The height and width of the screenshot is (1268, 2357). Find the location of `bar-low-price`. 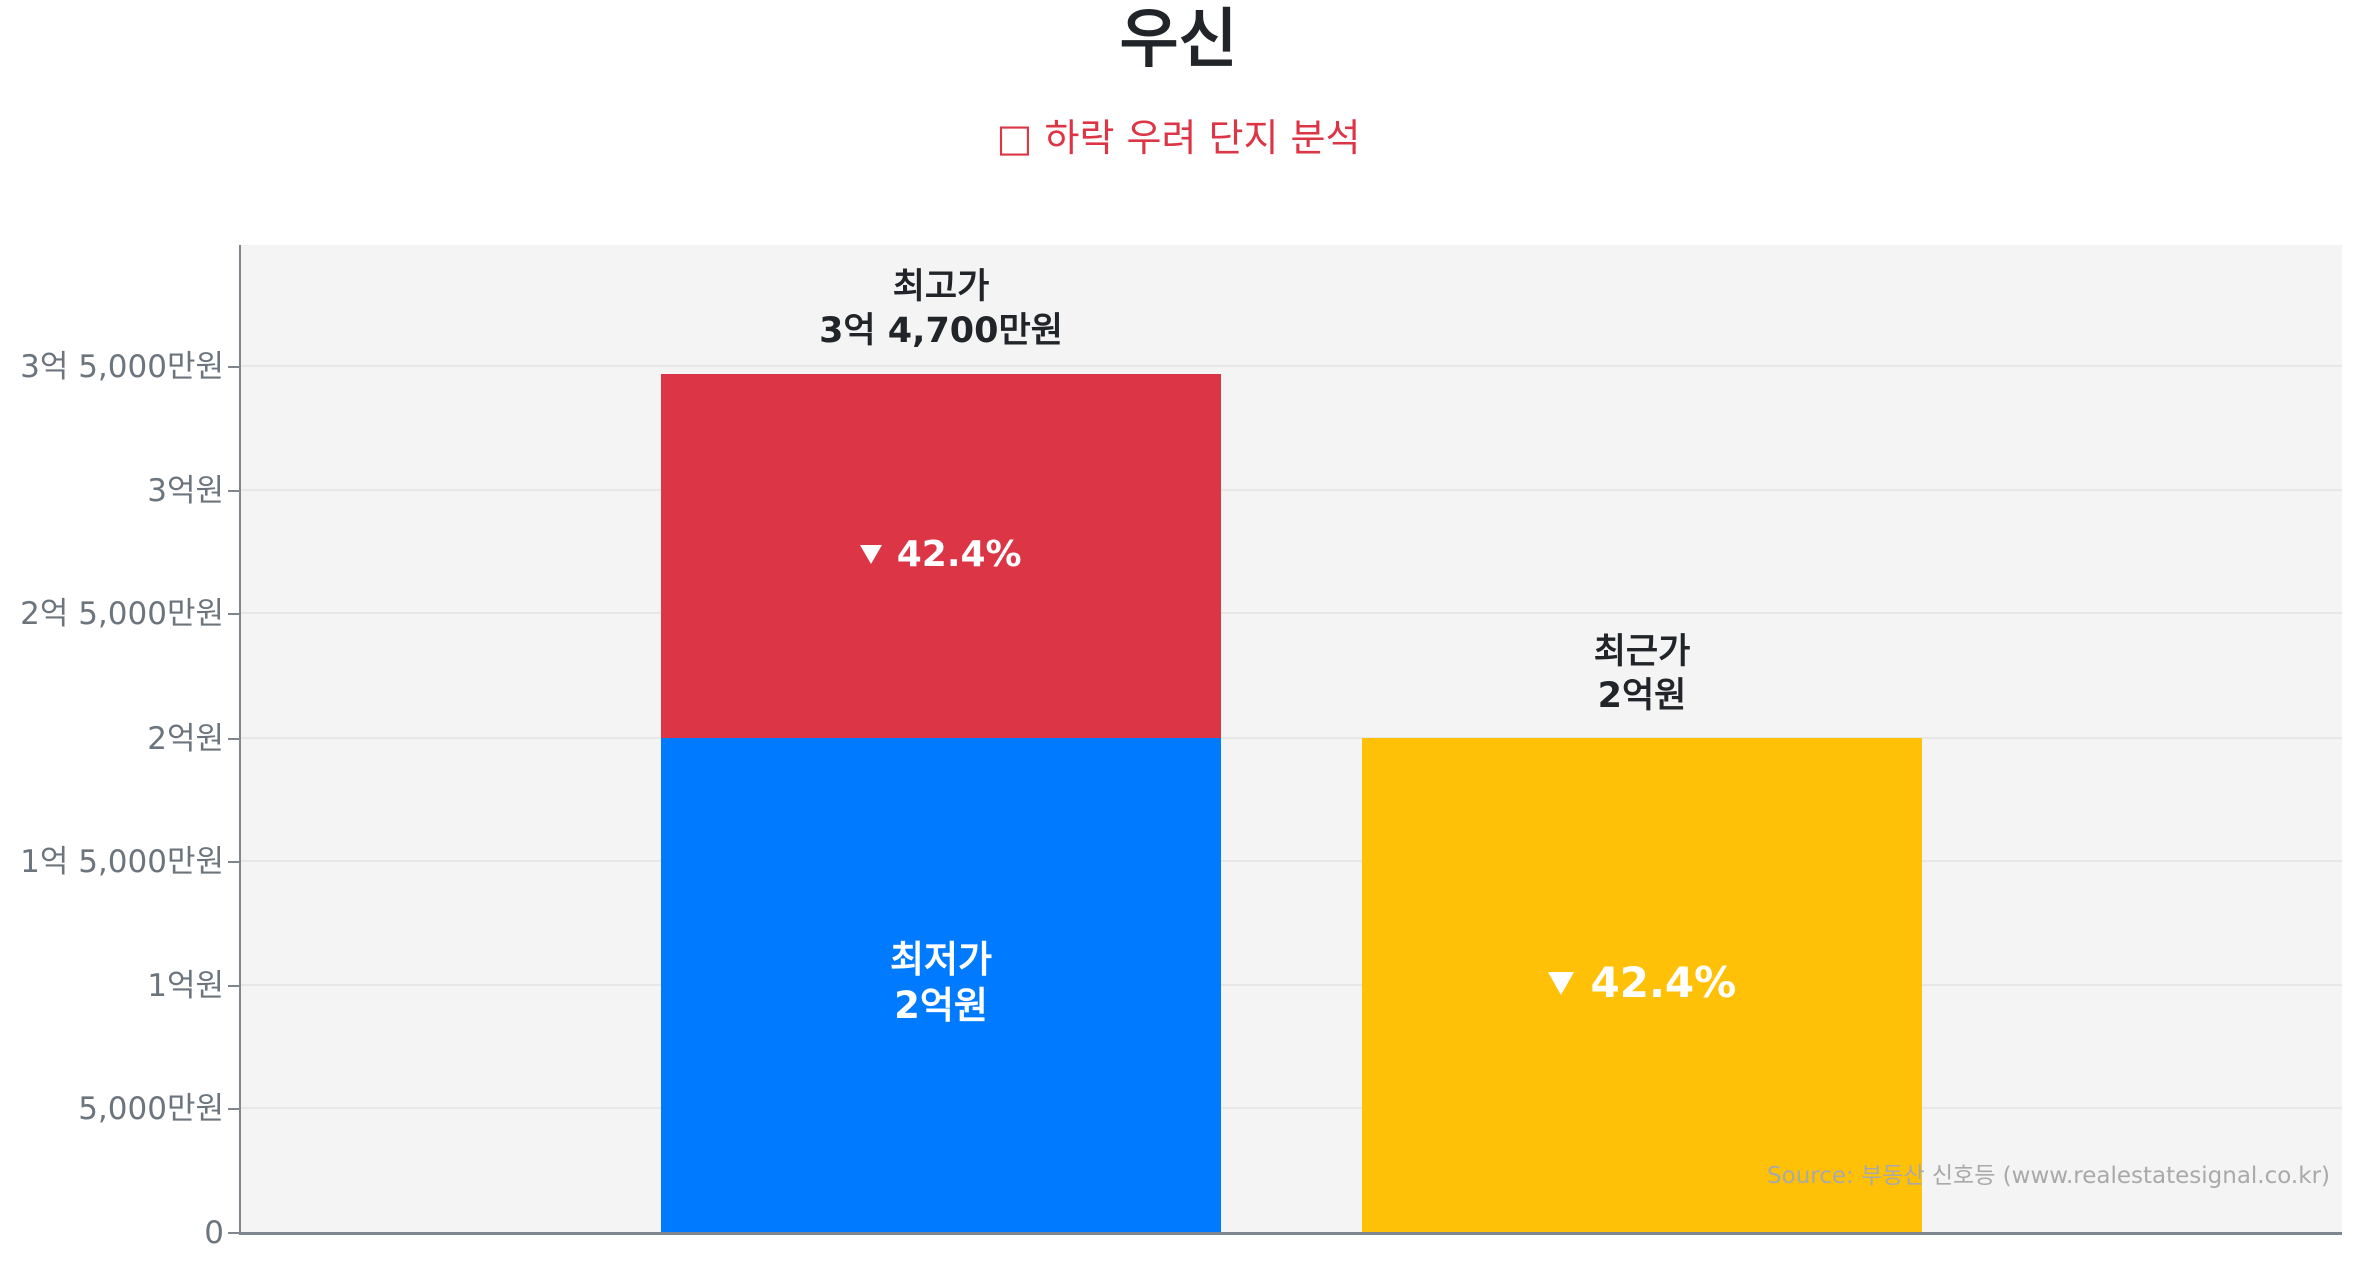

bar-low-price is located at coordinates (941, 985).